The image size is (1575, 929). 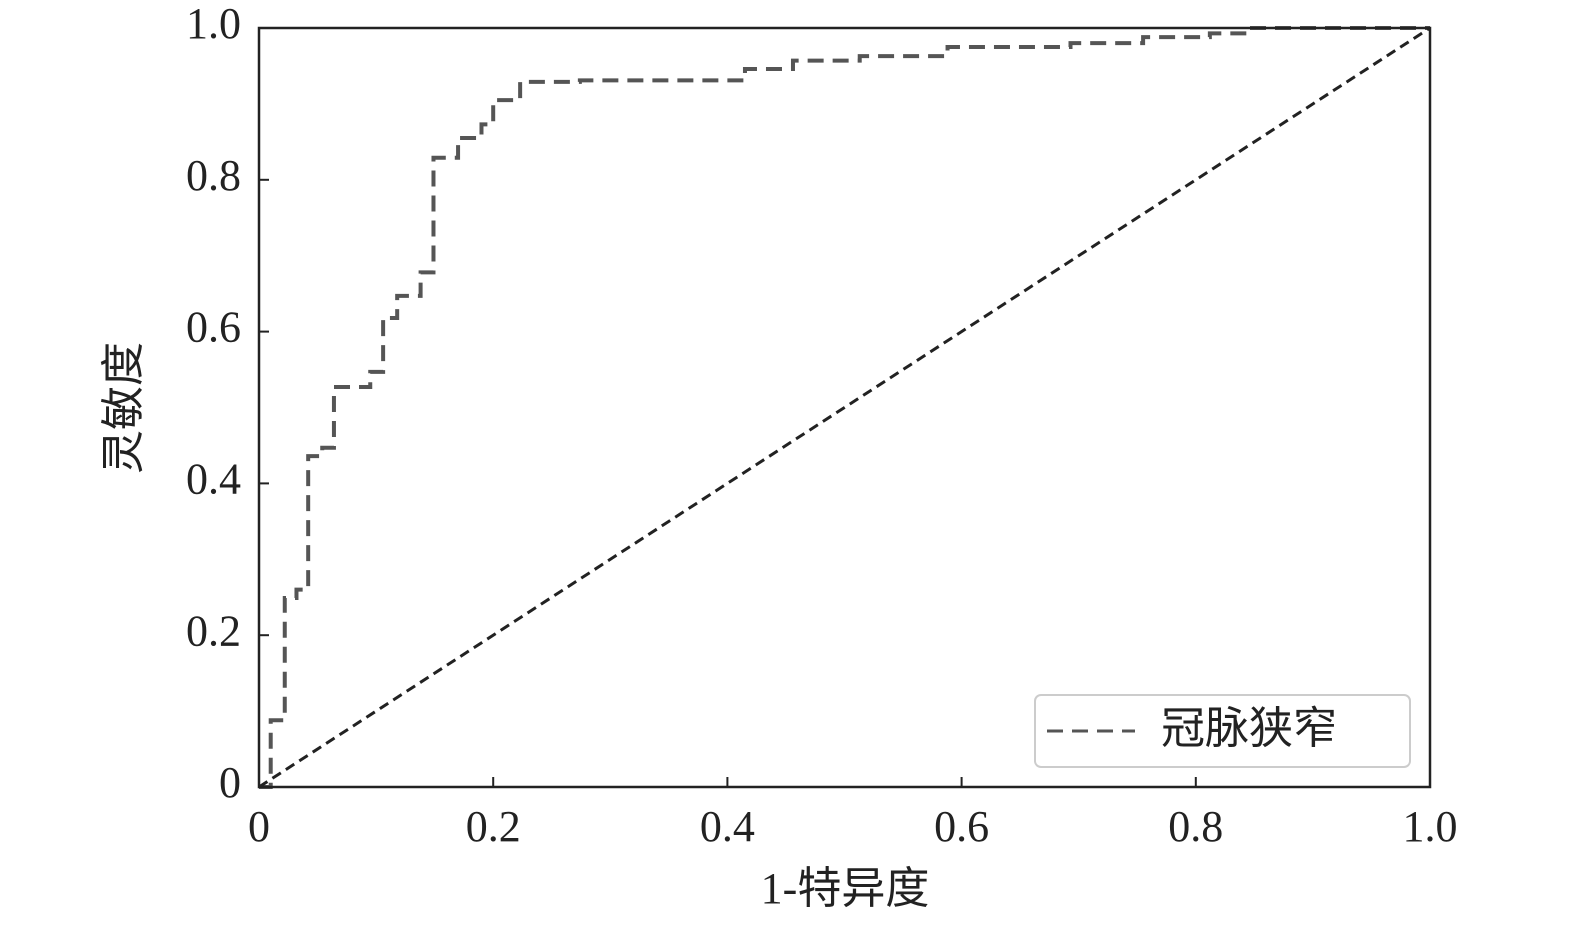 What do you see at coordinates (1195, 826) in the screenshot?
I see `x-tick-label: 0.8` at bounding box center [1195, 826].